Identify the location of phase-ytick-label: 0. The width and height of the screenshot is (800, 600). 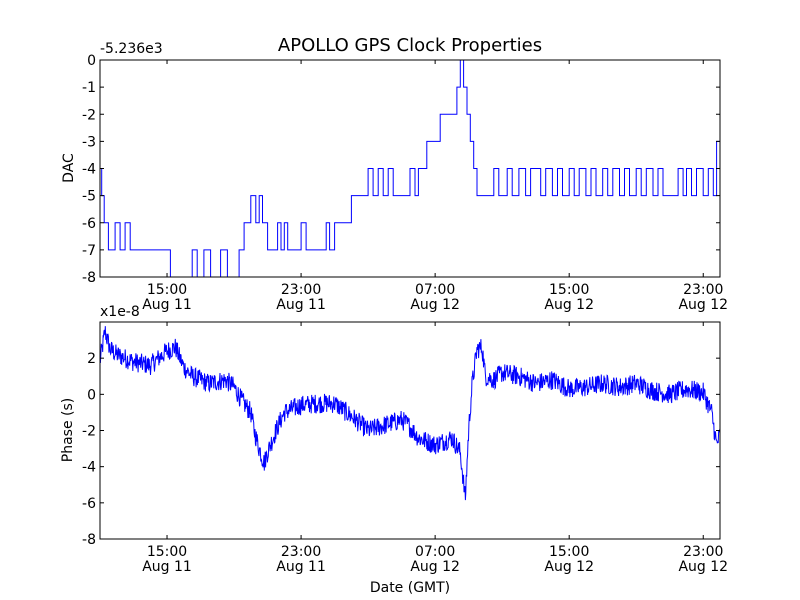
(91, 395).